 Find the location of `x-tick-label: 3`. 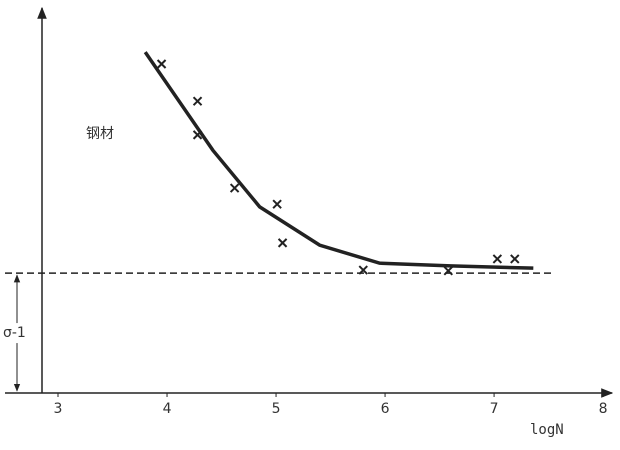

x-tick-label: 3 is located at coordinates (58, 409).